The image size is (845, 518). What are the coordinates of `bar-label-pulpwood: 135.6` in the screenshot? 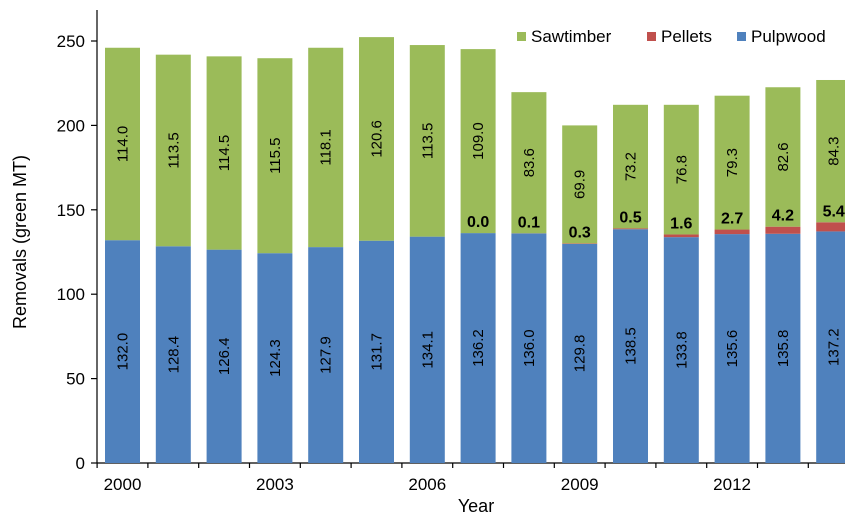 It's located at (732, 349).